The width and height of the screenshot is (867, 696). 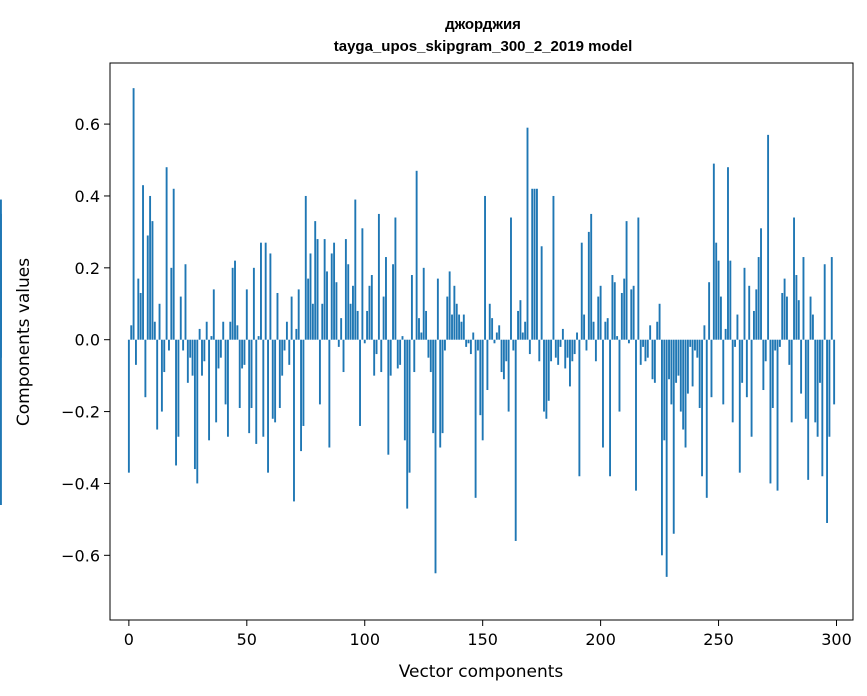 I want to click on x-axis-label: Vector components, so click(x=481, y=672).